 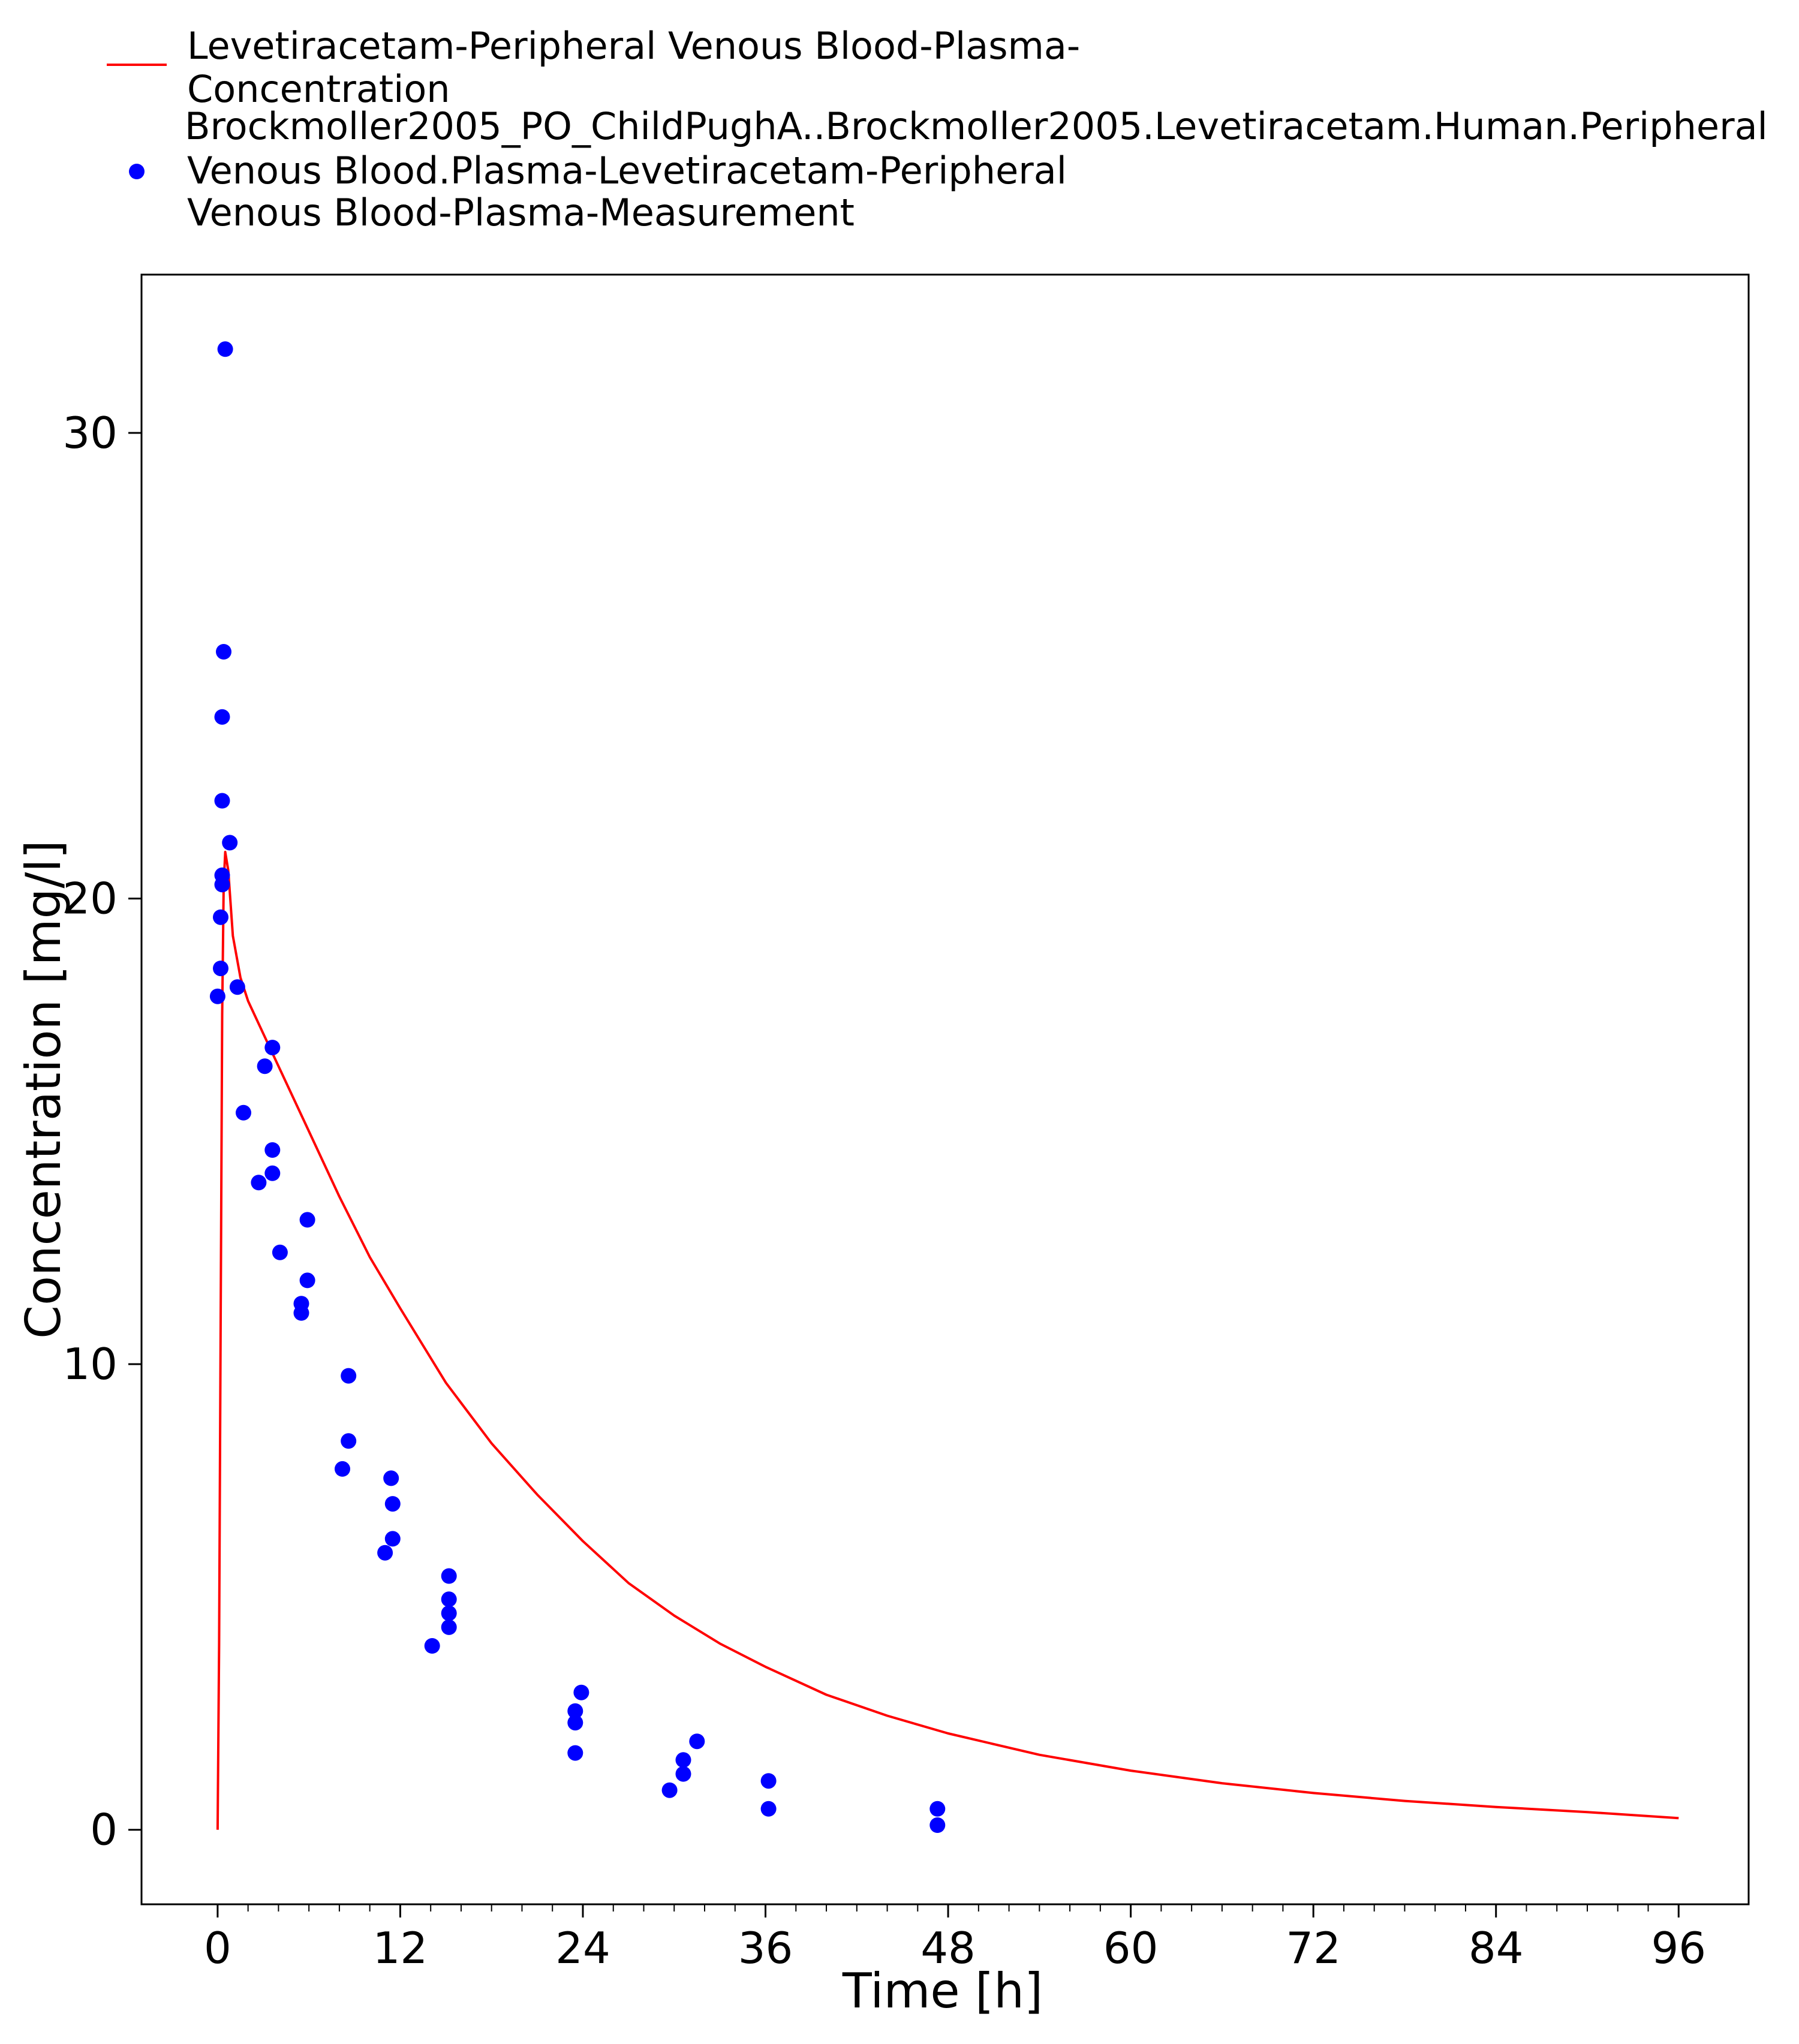 What do you see at coordinates (217, 1948) in the screenshot?
I see `x-tick-label: 0` at bounding box center [217, 1948].